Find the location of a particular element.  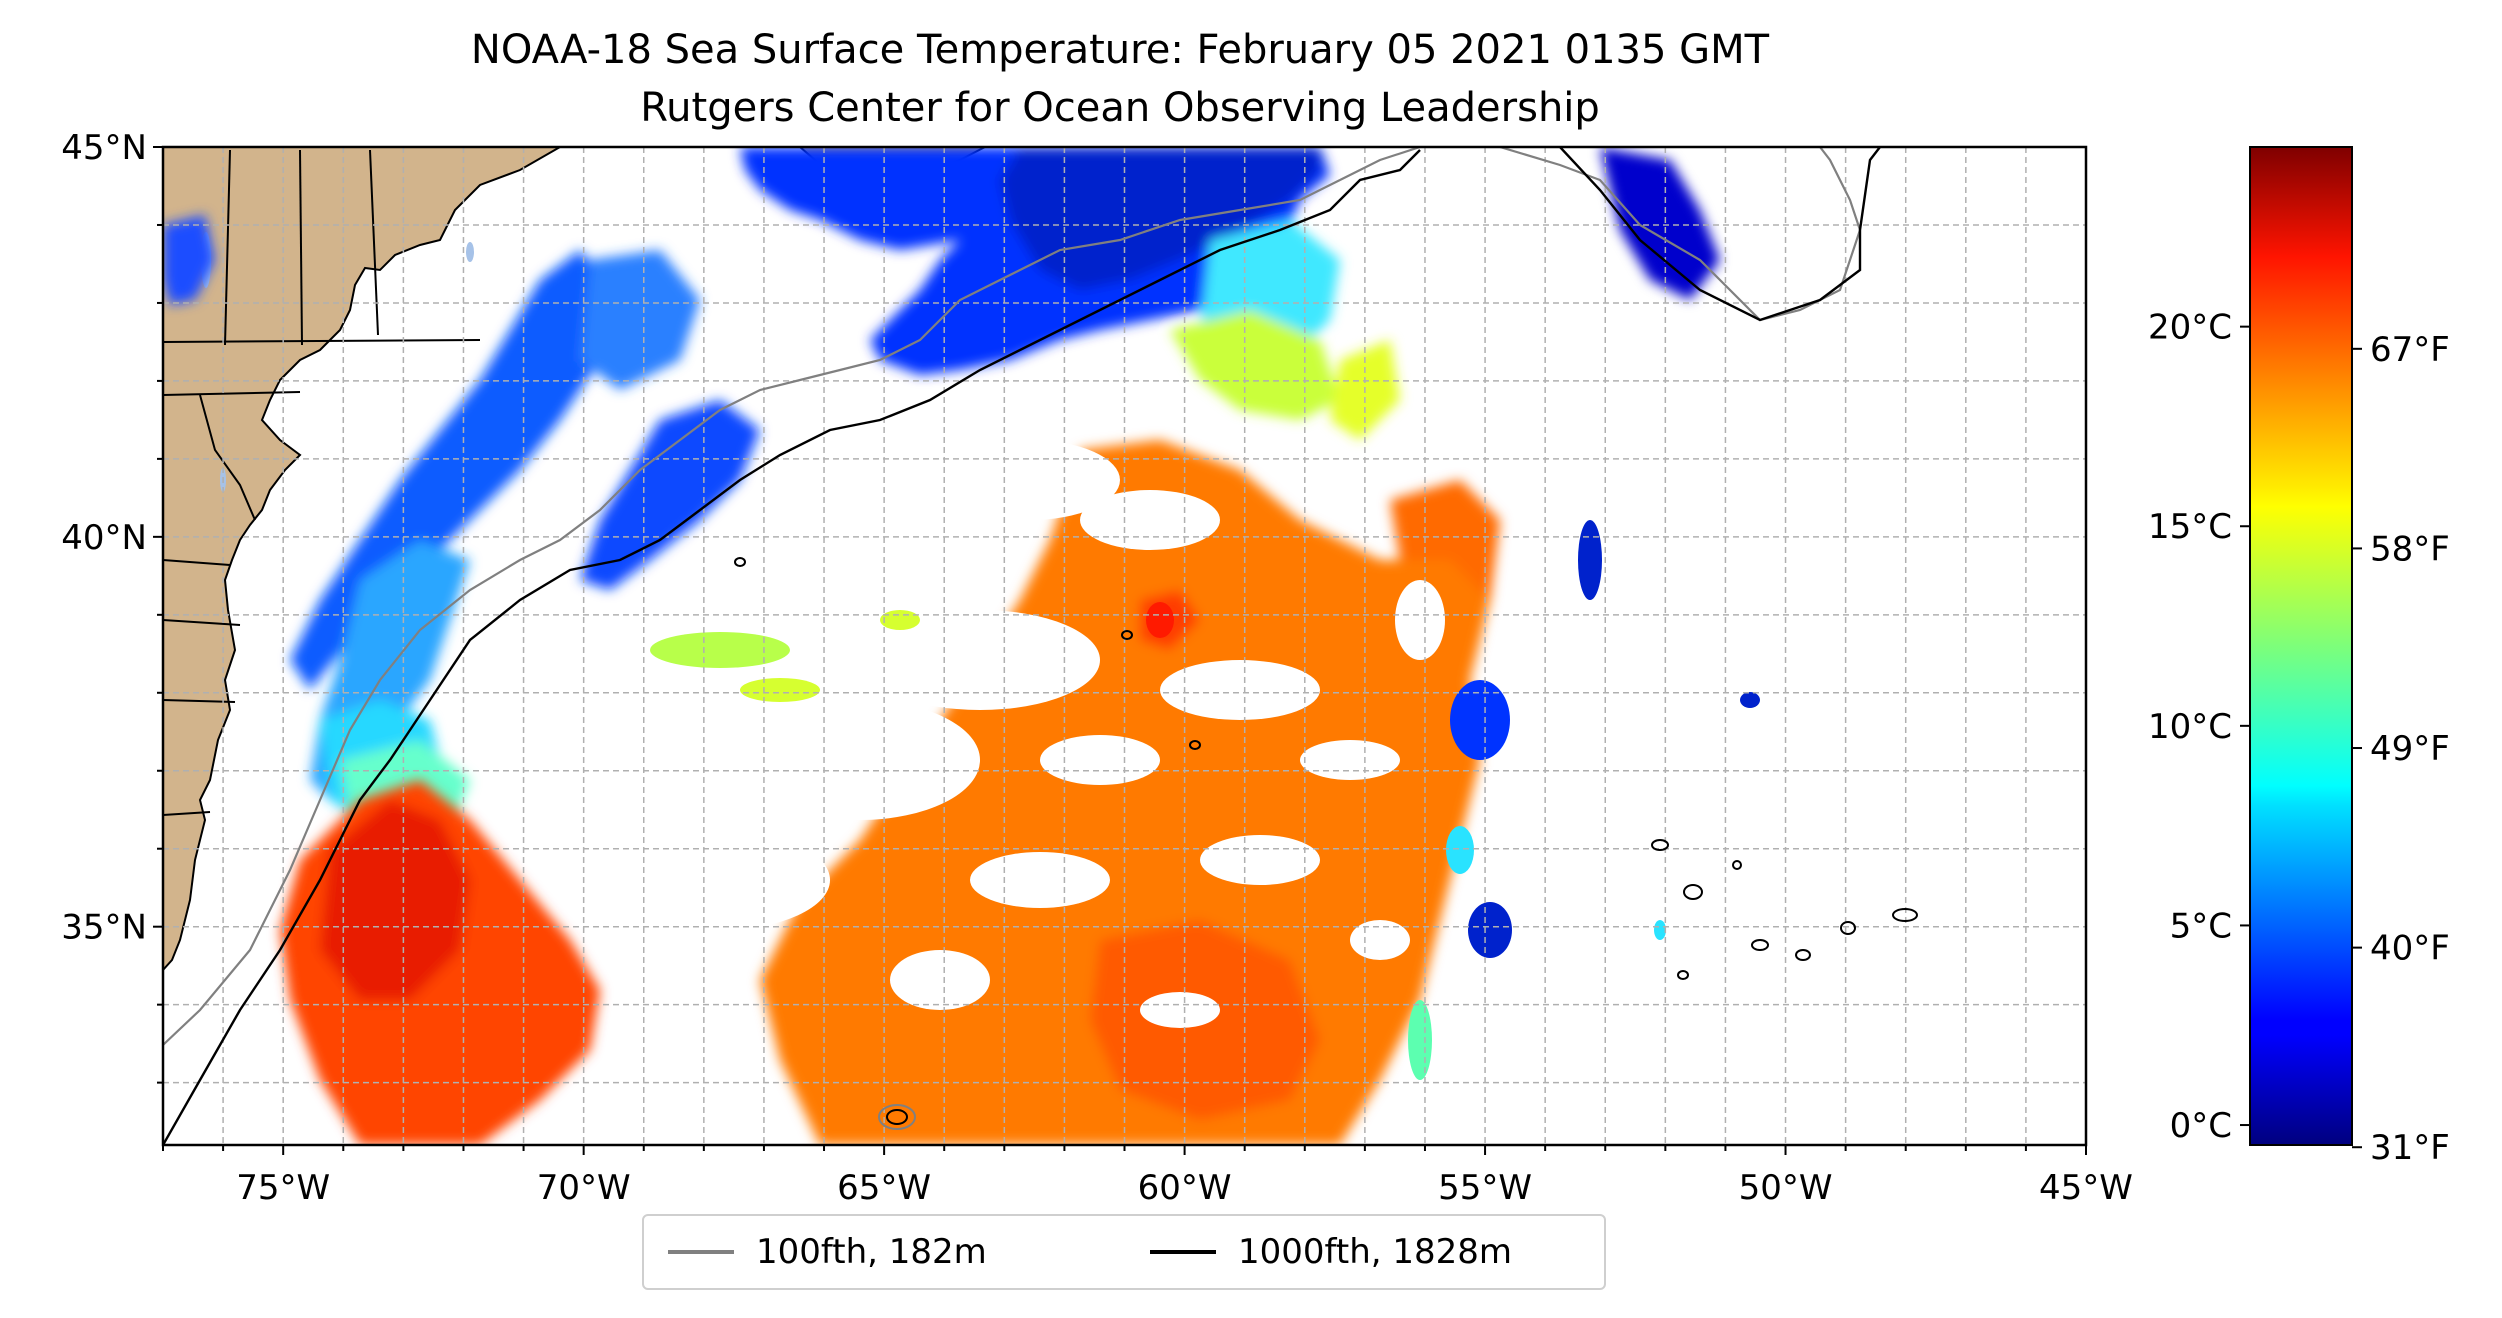

land-north-america is located at coordinates (363, 559).